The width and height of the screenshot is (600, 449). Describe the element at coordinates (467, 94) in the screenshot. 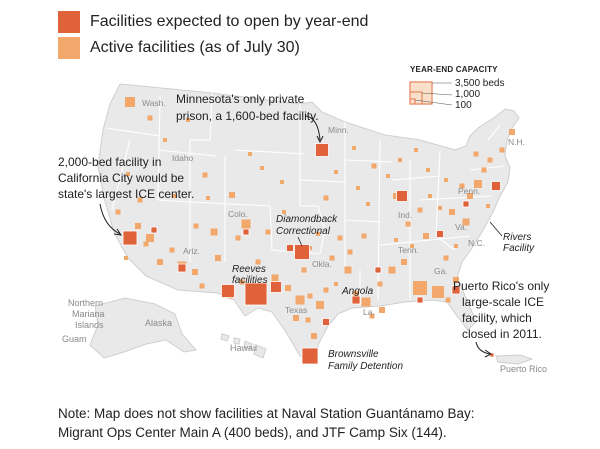

I see `capacity-label-1000: 1,000` at that location.